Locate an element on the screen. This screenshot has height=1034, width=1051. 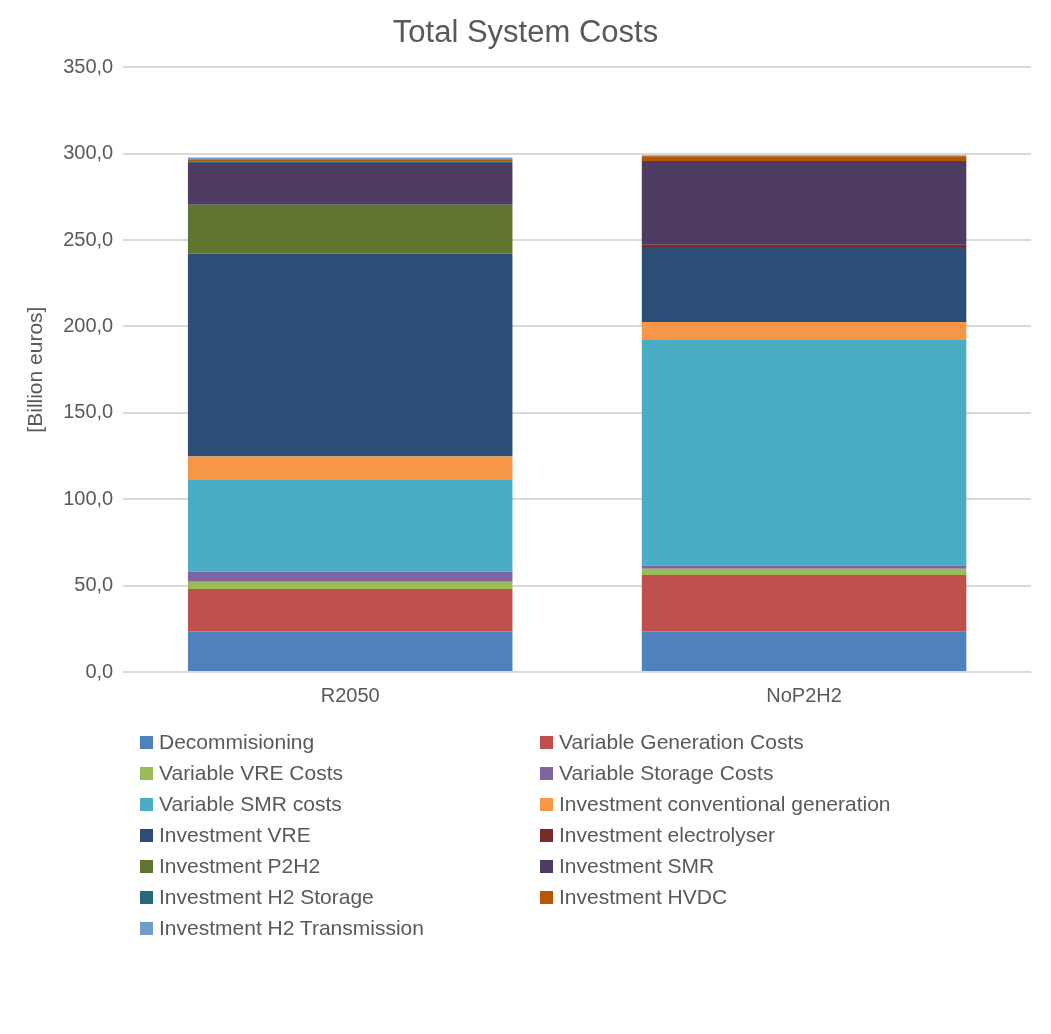
y-tick-label: 250,0 is located at coordinates (88, 238).